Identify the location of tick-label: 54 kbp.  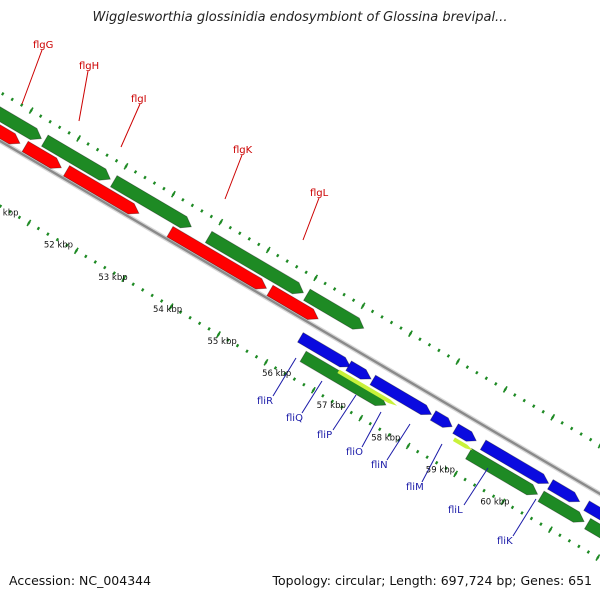
(167, 310).